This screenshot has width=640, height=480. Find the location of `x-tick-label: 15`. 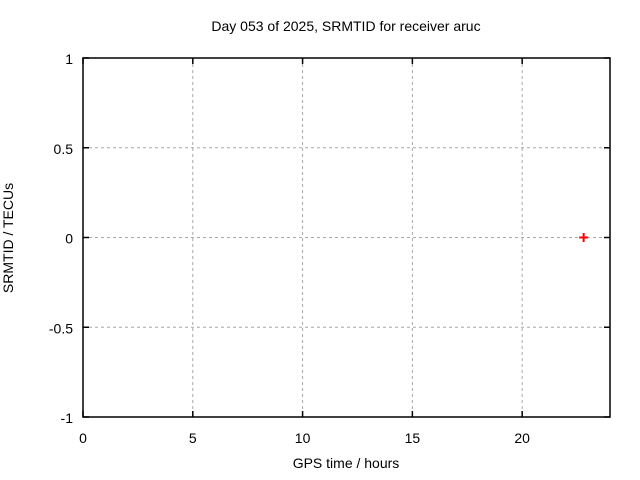

x-tick-label: 15 is located at coordinates (413, 438).